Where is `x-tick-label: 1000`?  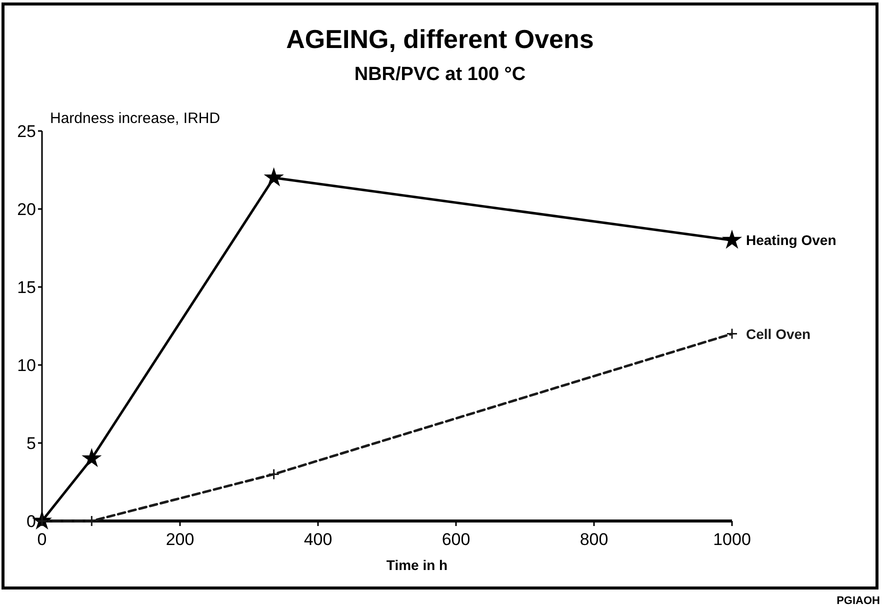
x-tick-label: 1000 is located at coordinates (732, 539).